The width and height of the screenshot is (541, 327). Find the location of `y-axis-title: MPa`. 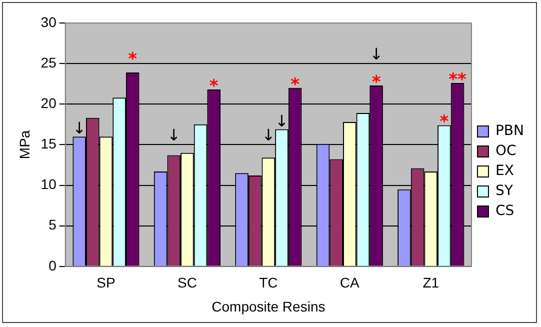

y-axis-title: MPa is located at coordinates (24, 145).